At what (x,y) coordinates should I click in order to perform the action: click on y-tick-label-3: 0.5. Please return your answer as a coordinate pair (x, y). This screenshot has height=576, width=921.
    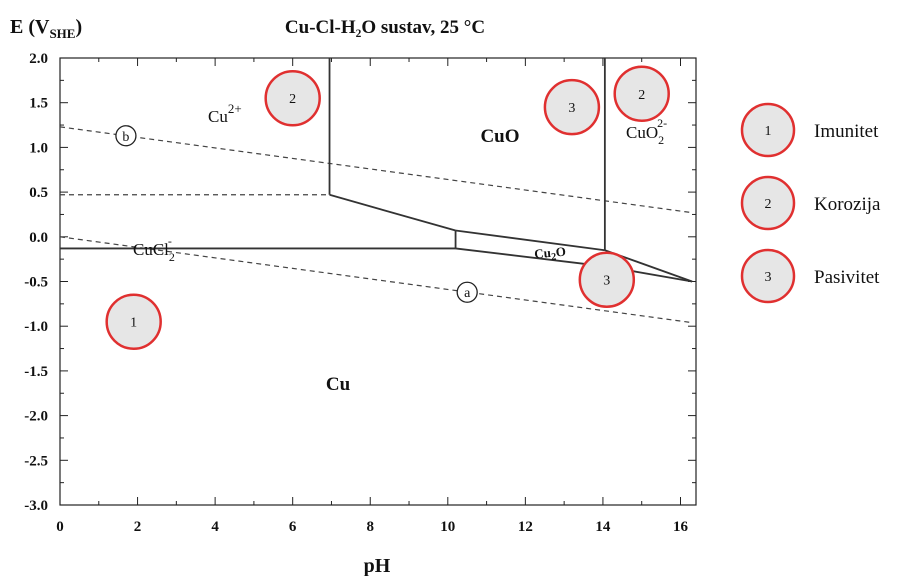
    Looking at the image, I should click on (38, 193).